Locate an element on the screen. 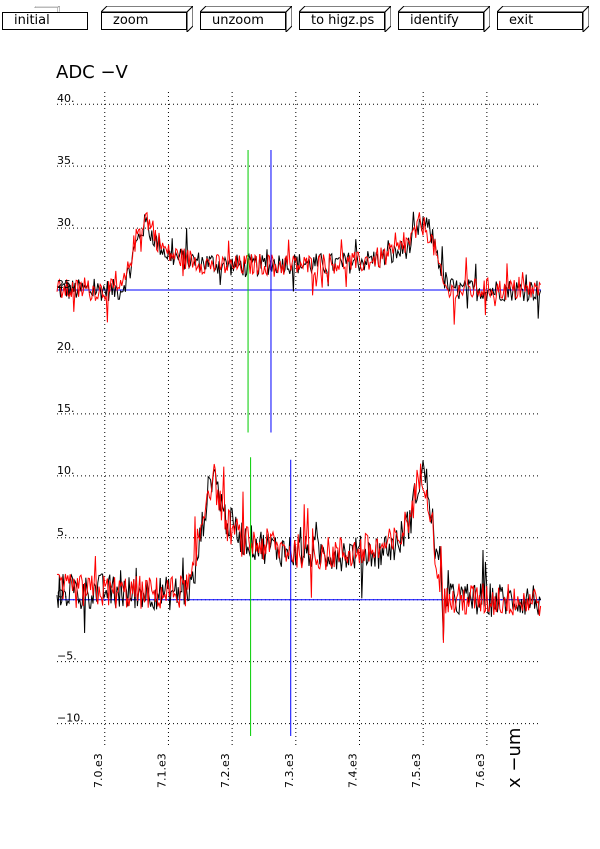 The image size is (600, 849). y-tick-label: 15. is located at coordinates (66, 408).